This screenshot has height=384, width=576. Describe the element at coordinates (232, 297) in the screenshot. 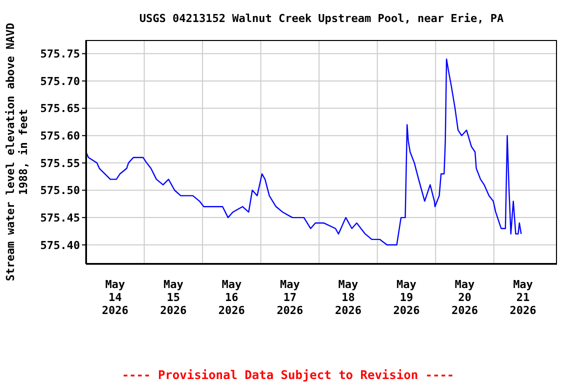

I see `x-tick-label: May 16 2026` at that location.